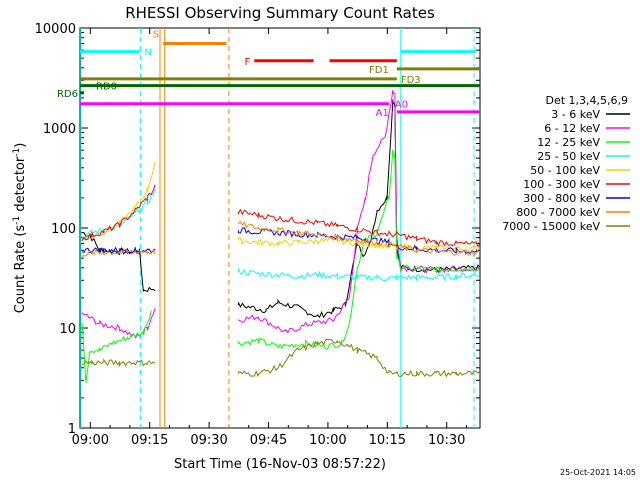  Describe the element at coordinates (247, 62) in the screenshot. I see `flag-label-f: F` at that location.